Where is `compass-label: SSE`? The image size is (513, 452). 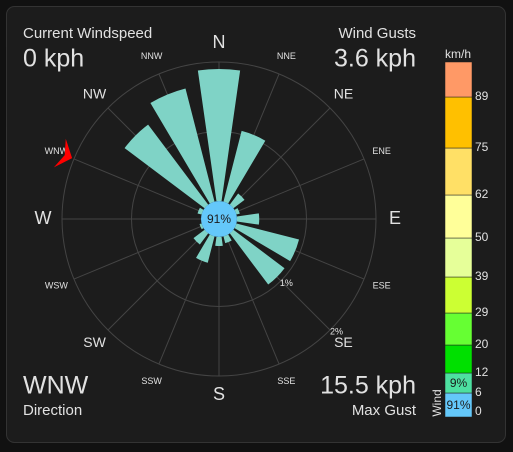 compass-label: SSE is located at coordinates (286, 381).